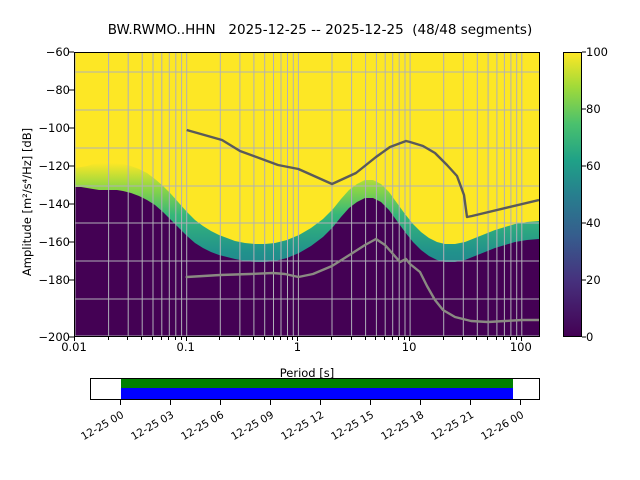 This screenshot has width=640, height=480. Describe the element at coordinates (185, 347) in the screenshot. I see `x-tick-label: 0.1` at that location.